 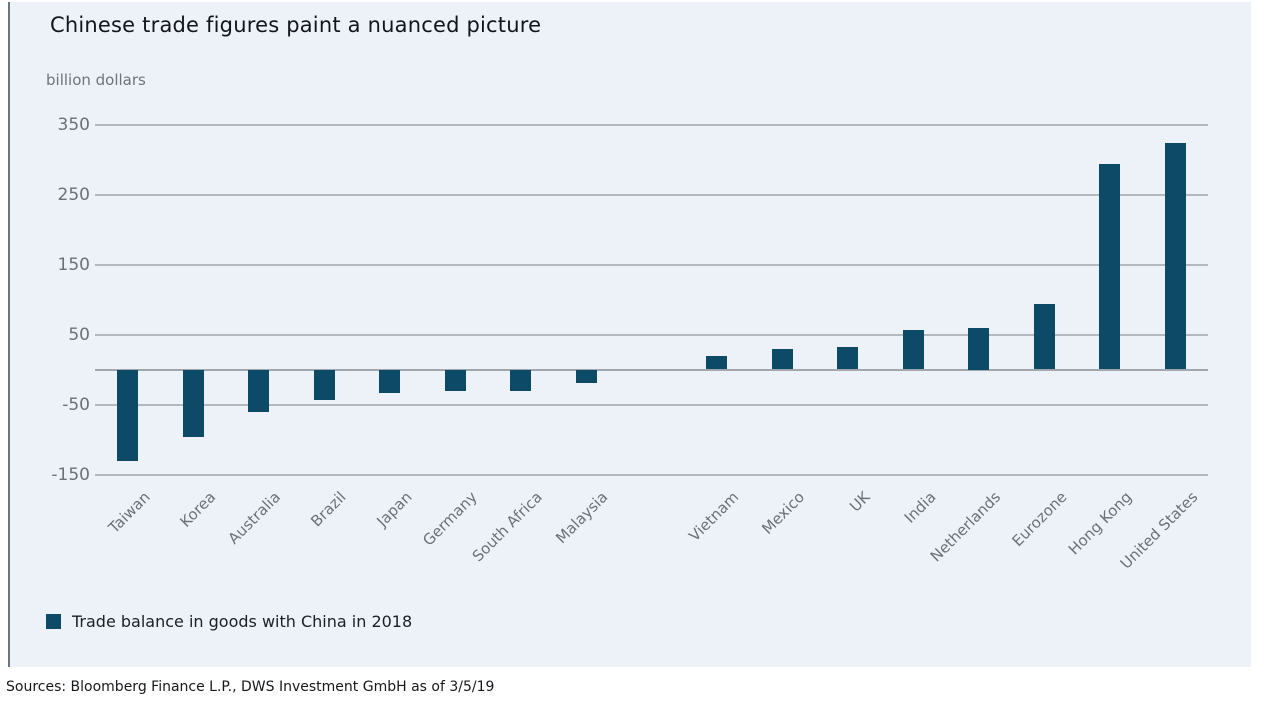 What do you see at coordinates (860, 502) in the screenshot?
I see `x-label-uk: UK` at bounding box center [860, 502].